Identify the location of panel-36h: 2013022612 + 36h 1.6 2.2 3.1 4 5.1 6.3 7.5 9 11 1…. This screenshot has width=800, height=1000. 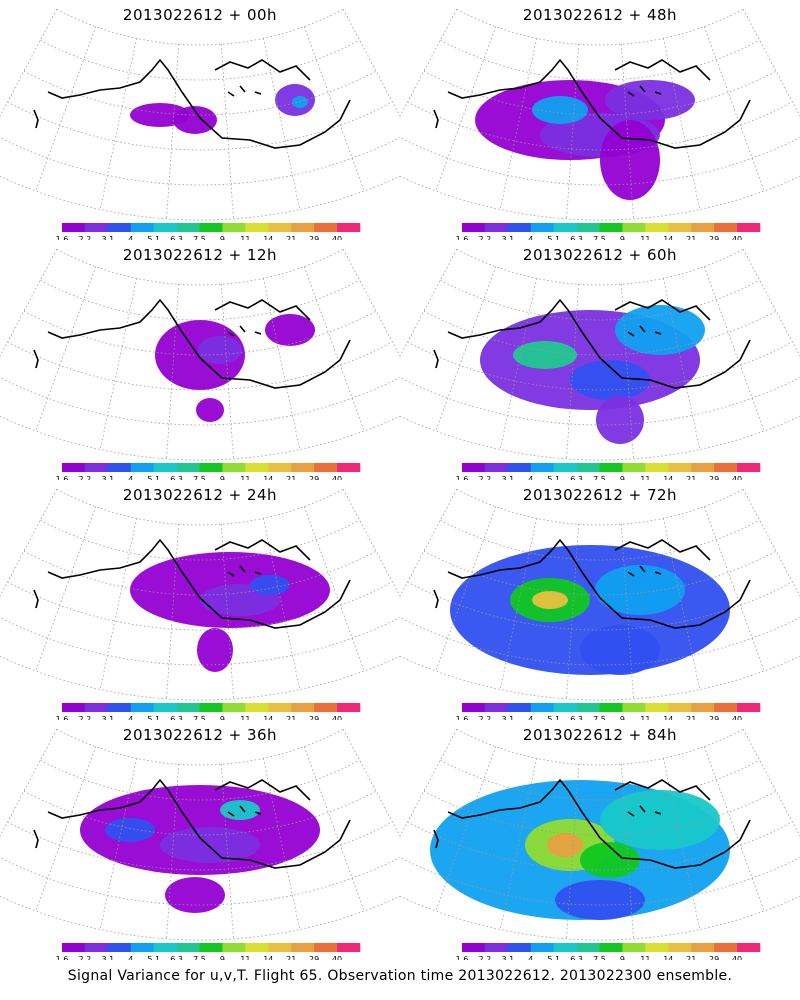
(200, 840).